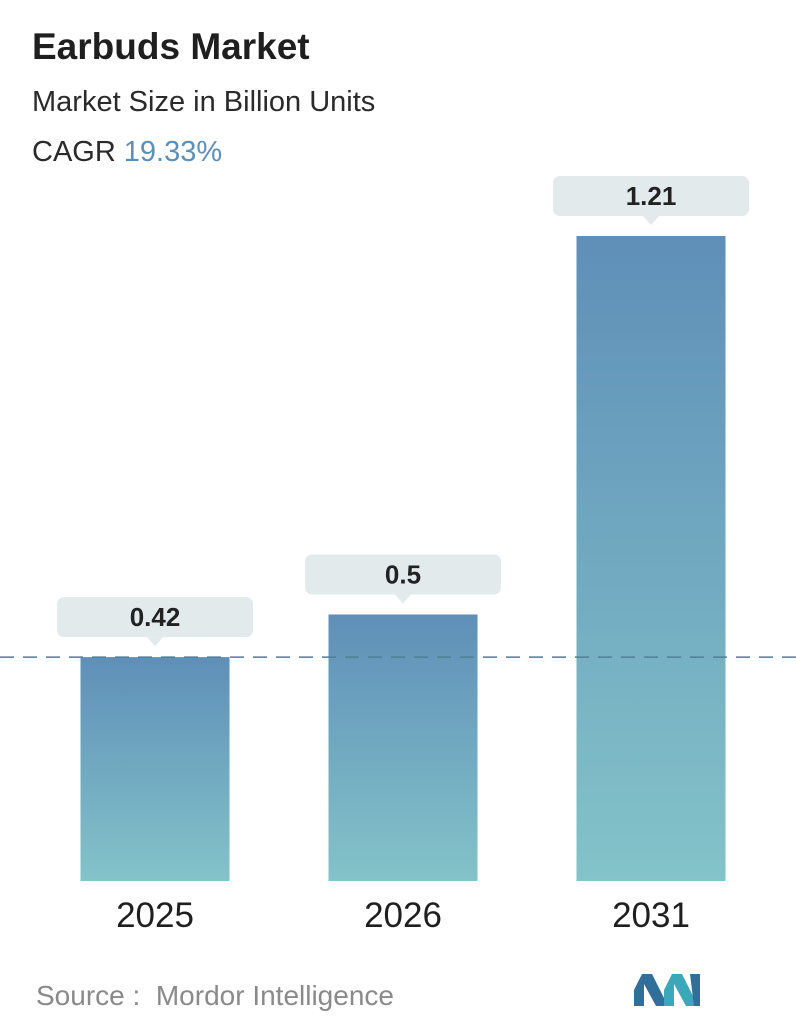 The width and height of the screenshot is (796, 1034). I want to click on cagr-label: CAGR, so click(74, 152).